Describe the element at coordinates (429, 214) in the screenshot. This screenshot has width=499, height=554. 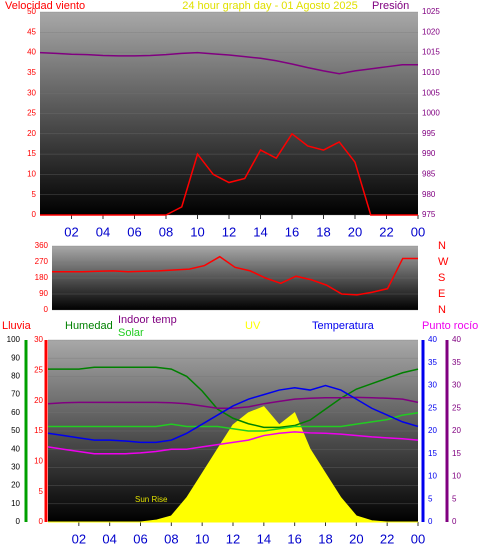
I see `y-tick-label: 975` at that location.